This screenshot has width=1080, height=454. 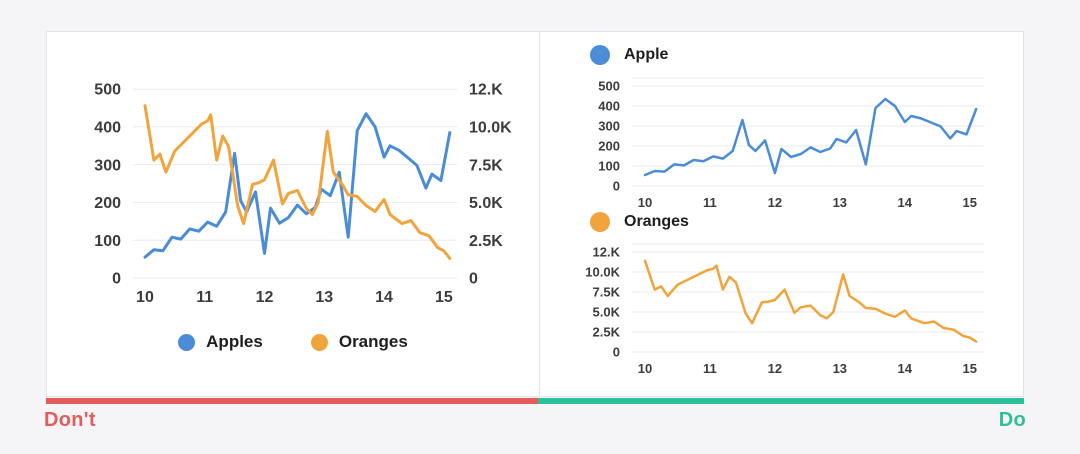 I want to click on do-label: Do, so click(x=1012, y=420).